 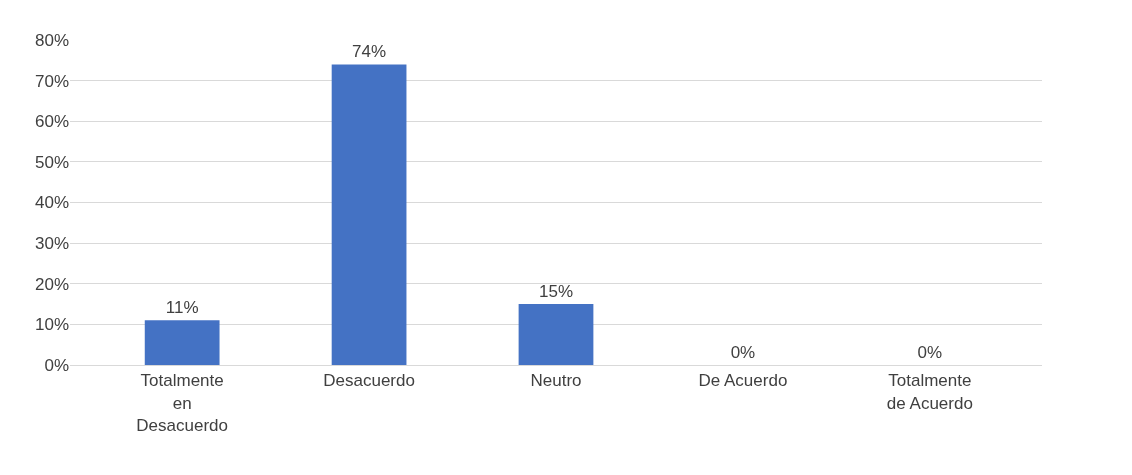 What do you see at coordinates (51, 40) in the screenshot?
I see `y-tick-label: 80%` at bounding box center [51, 40].